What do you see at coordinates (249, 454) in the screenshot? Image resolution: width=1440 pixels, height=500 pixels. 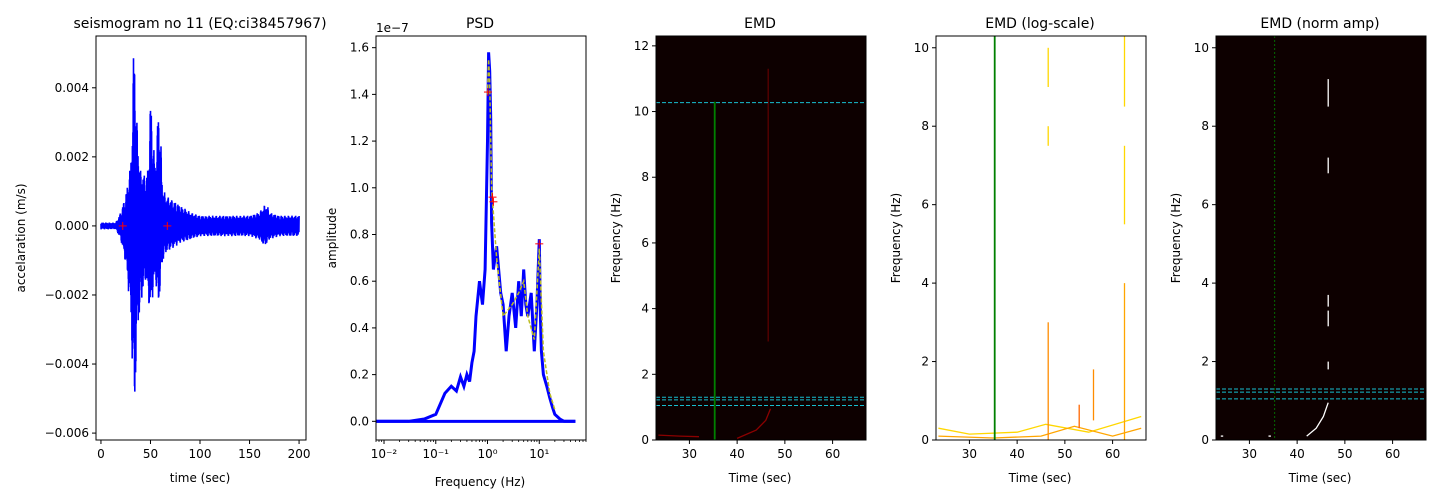 I see `x-tick-label: 150` at bounding box center [249, 454].